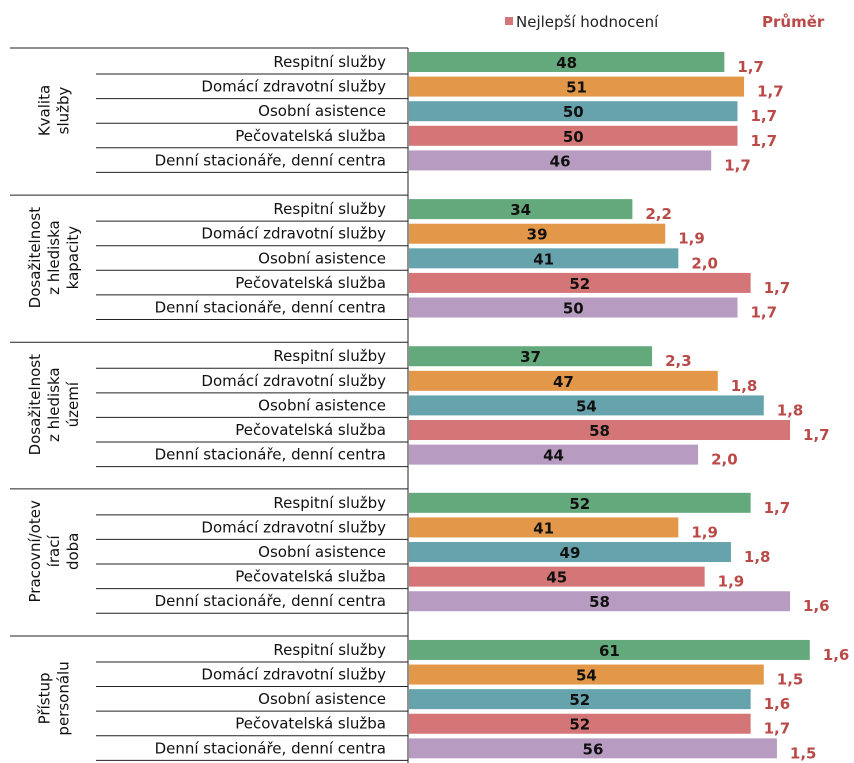 The height and width of the screenshot is (763, 854). I want to click on bar-row: Osobní asistence 52 1,6, so click(443, 701).